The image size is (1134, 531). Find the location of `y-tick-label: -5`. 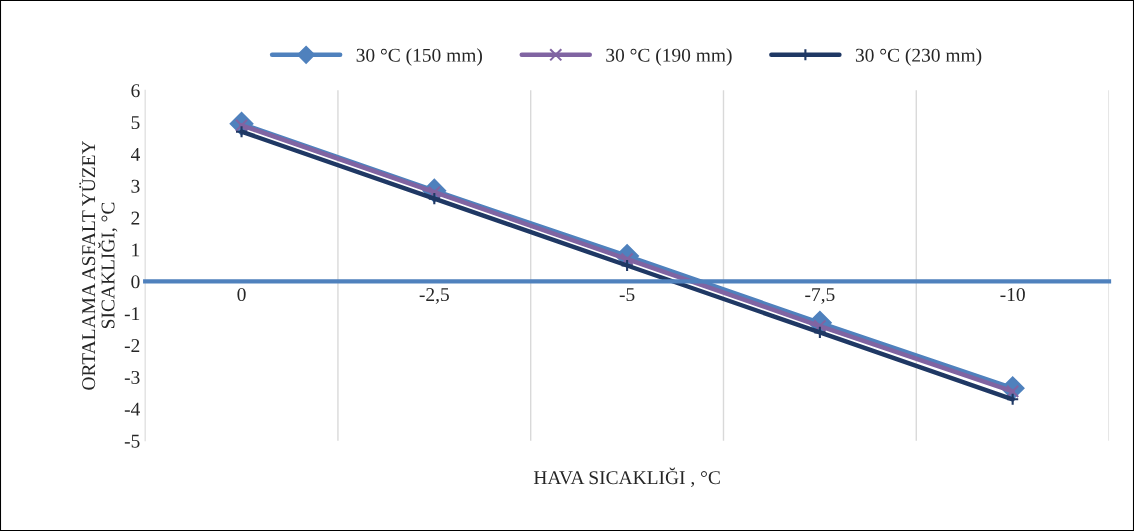

y-tick-label: -5 is located at coordinates (132, 441).